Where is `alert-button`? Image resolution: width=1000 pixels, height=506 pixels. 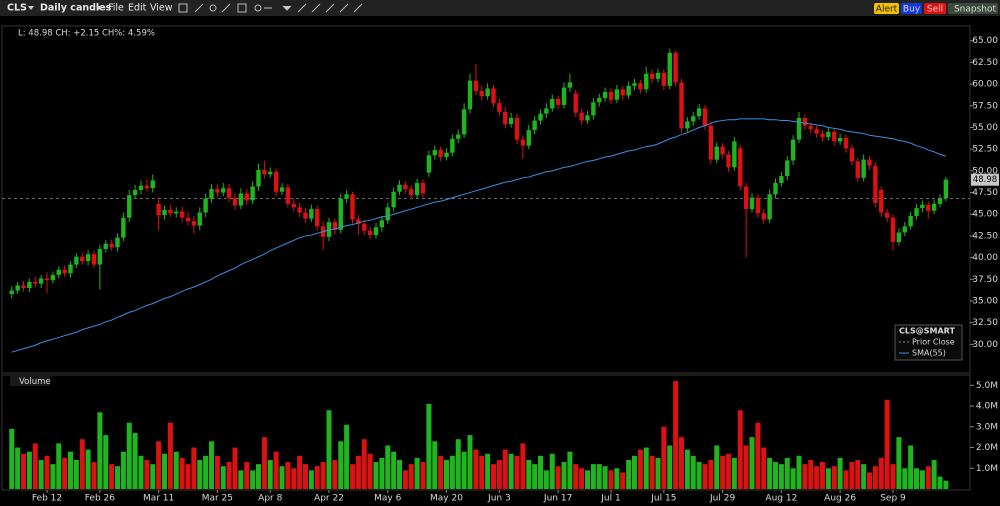
alert-button is located at coordinates (886, 8).